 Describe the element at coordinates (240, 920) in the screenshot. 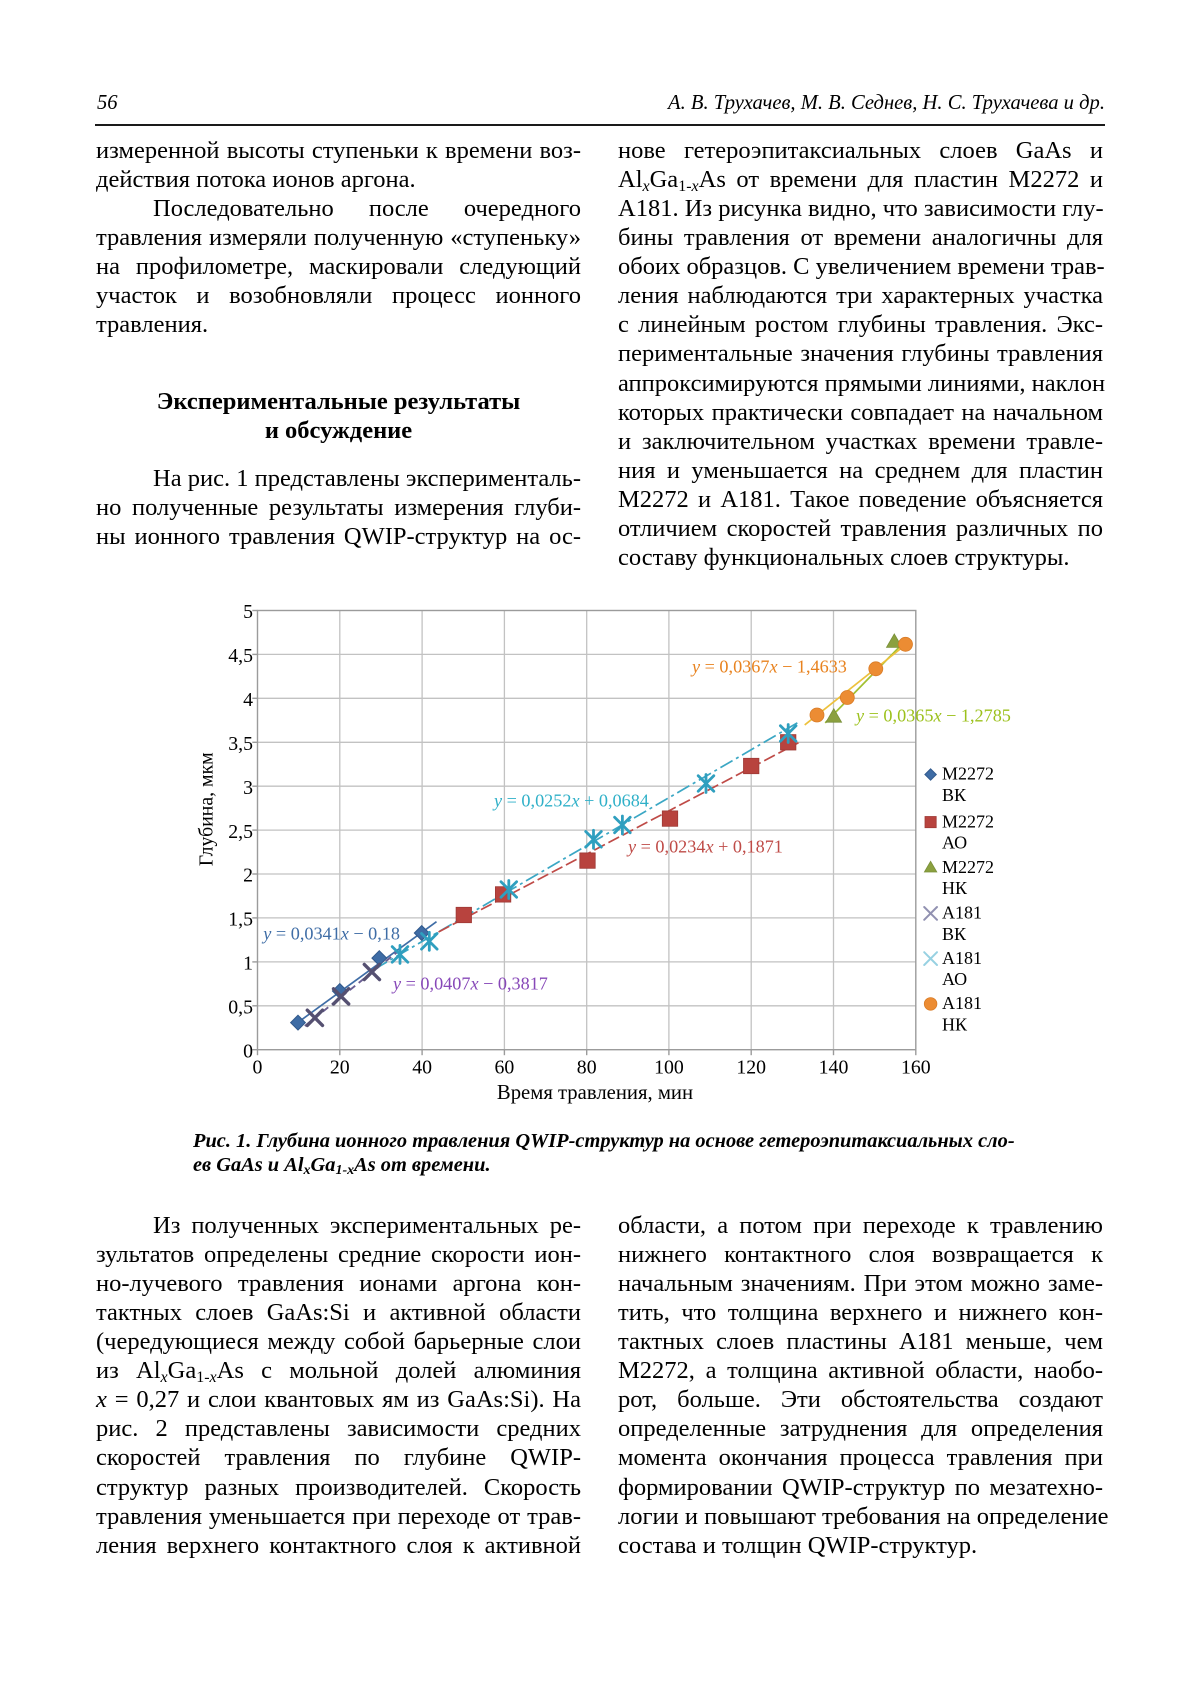

I see `svg-text: 1,5` at that location.